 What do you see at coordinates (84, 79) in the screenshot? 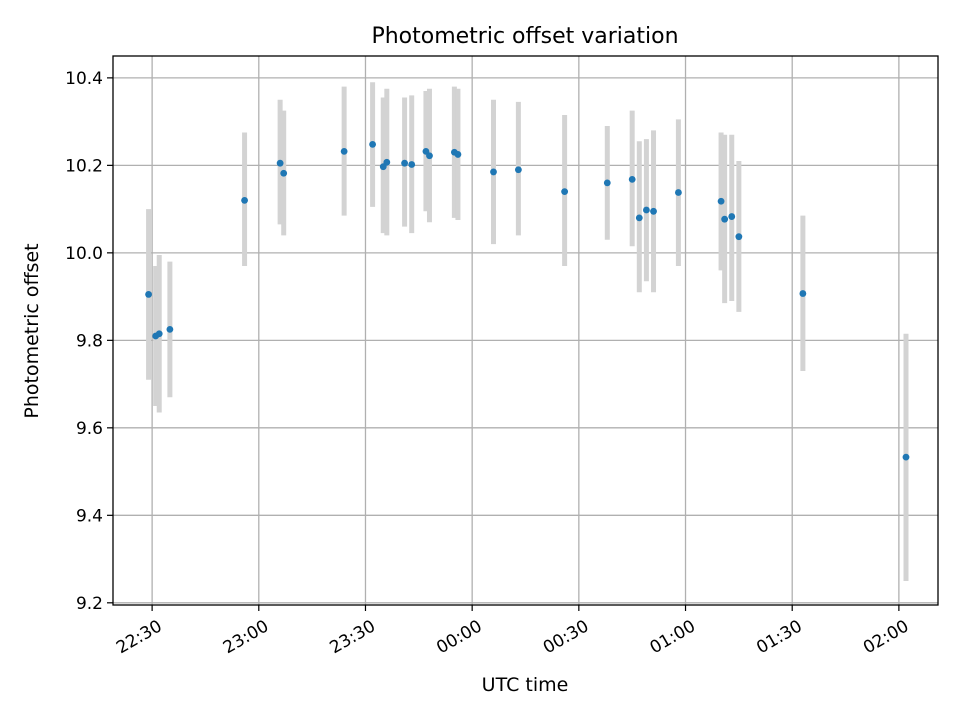
I see `y-tick-label: 10.4` at bounding box center [84, 79].